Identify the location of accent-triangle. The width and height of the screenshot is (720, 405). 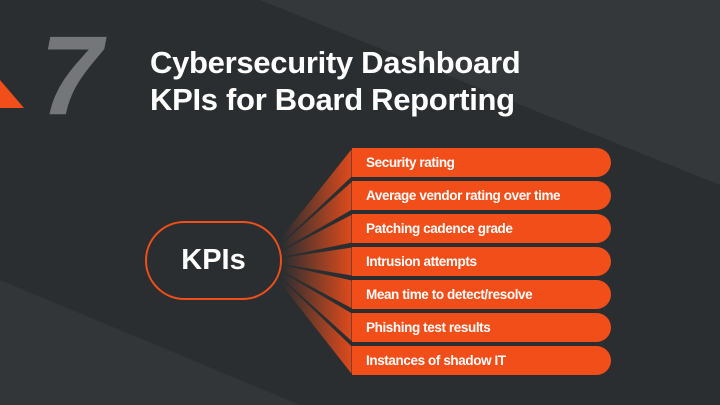
(12, 94).